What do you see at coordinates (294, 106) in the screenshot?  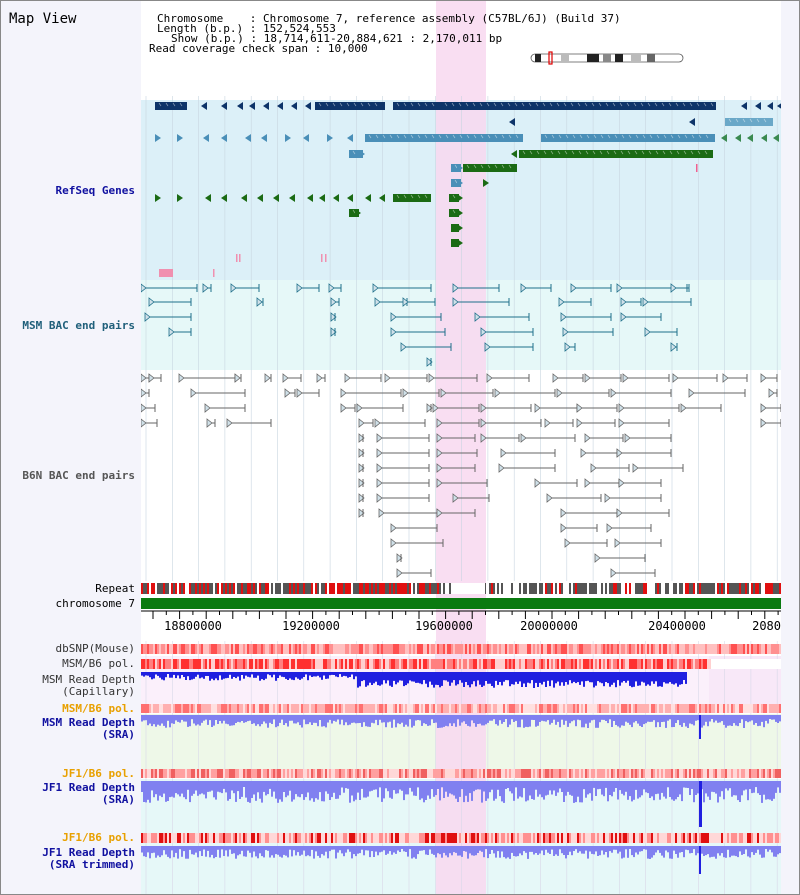 I see `refseq-arrow` at bounding box center [294, 106].